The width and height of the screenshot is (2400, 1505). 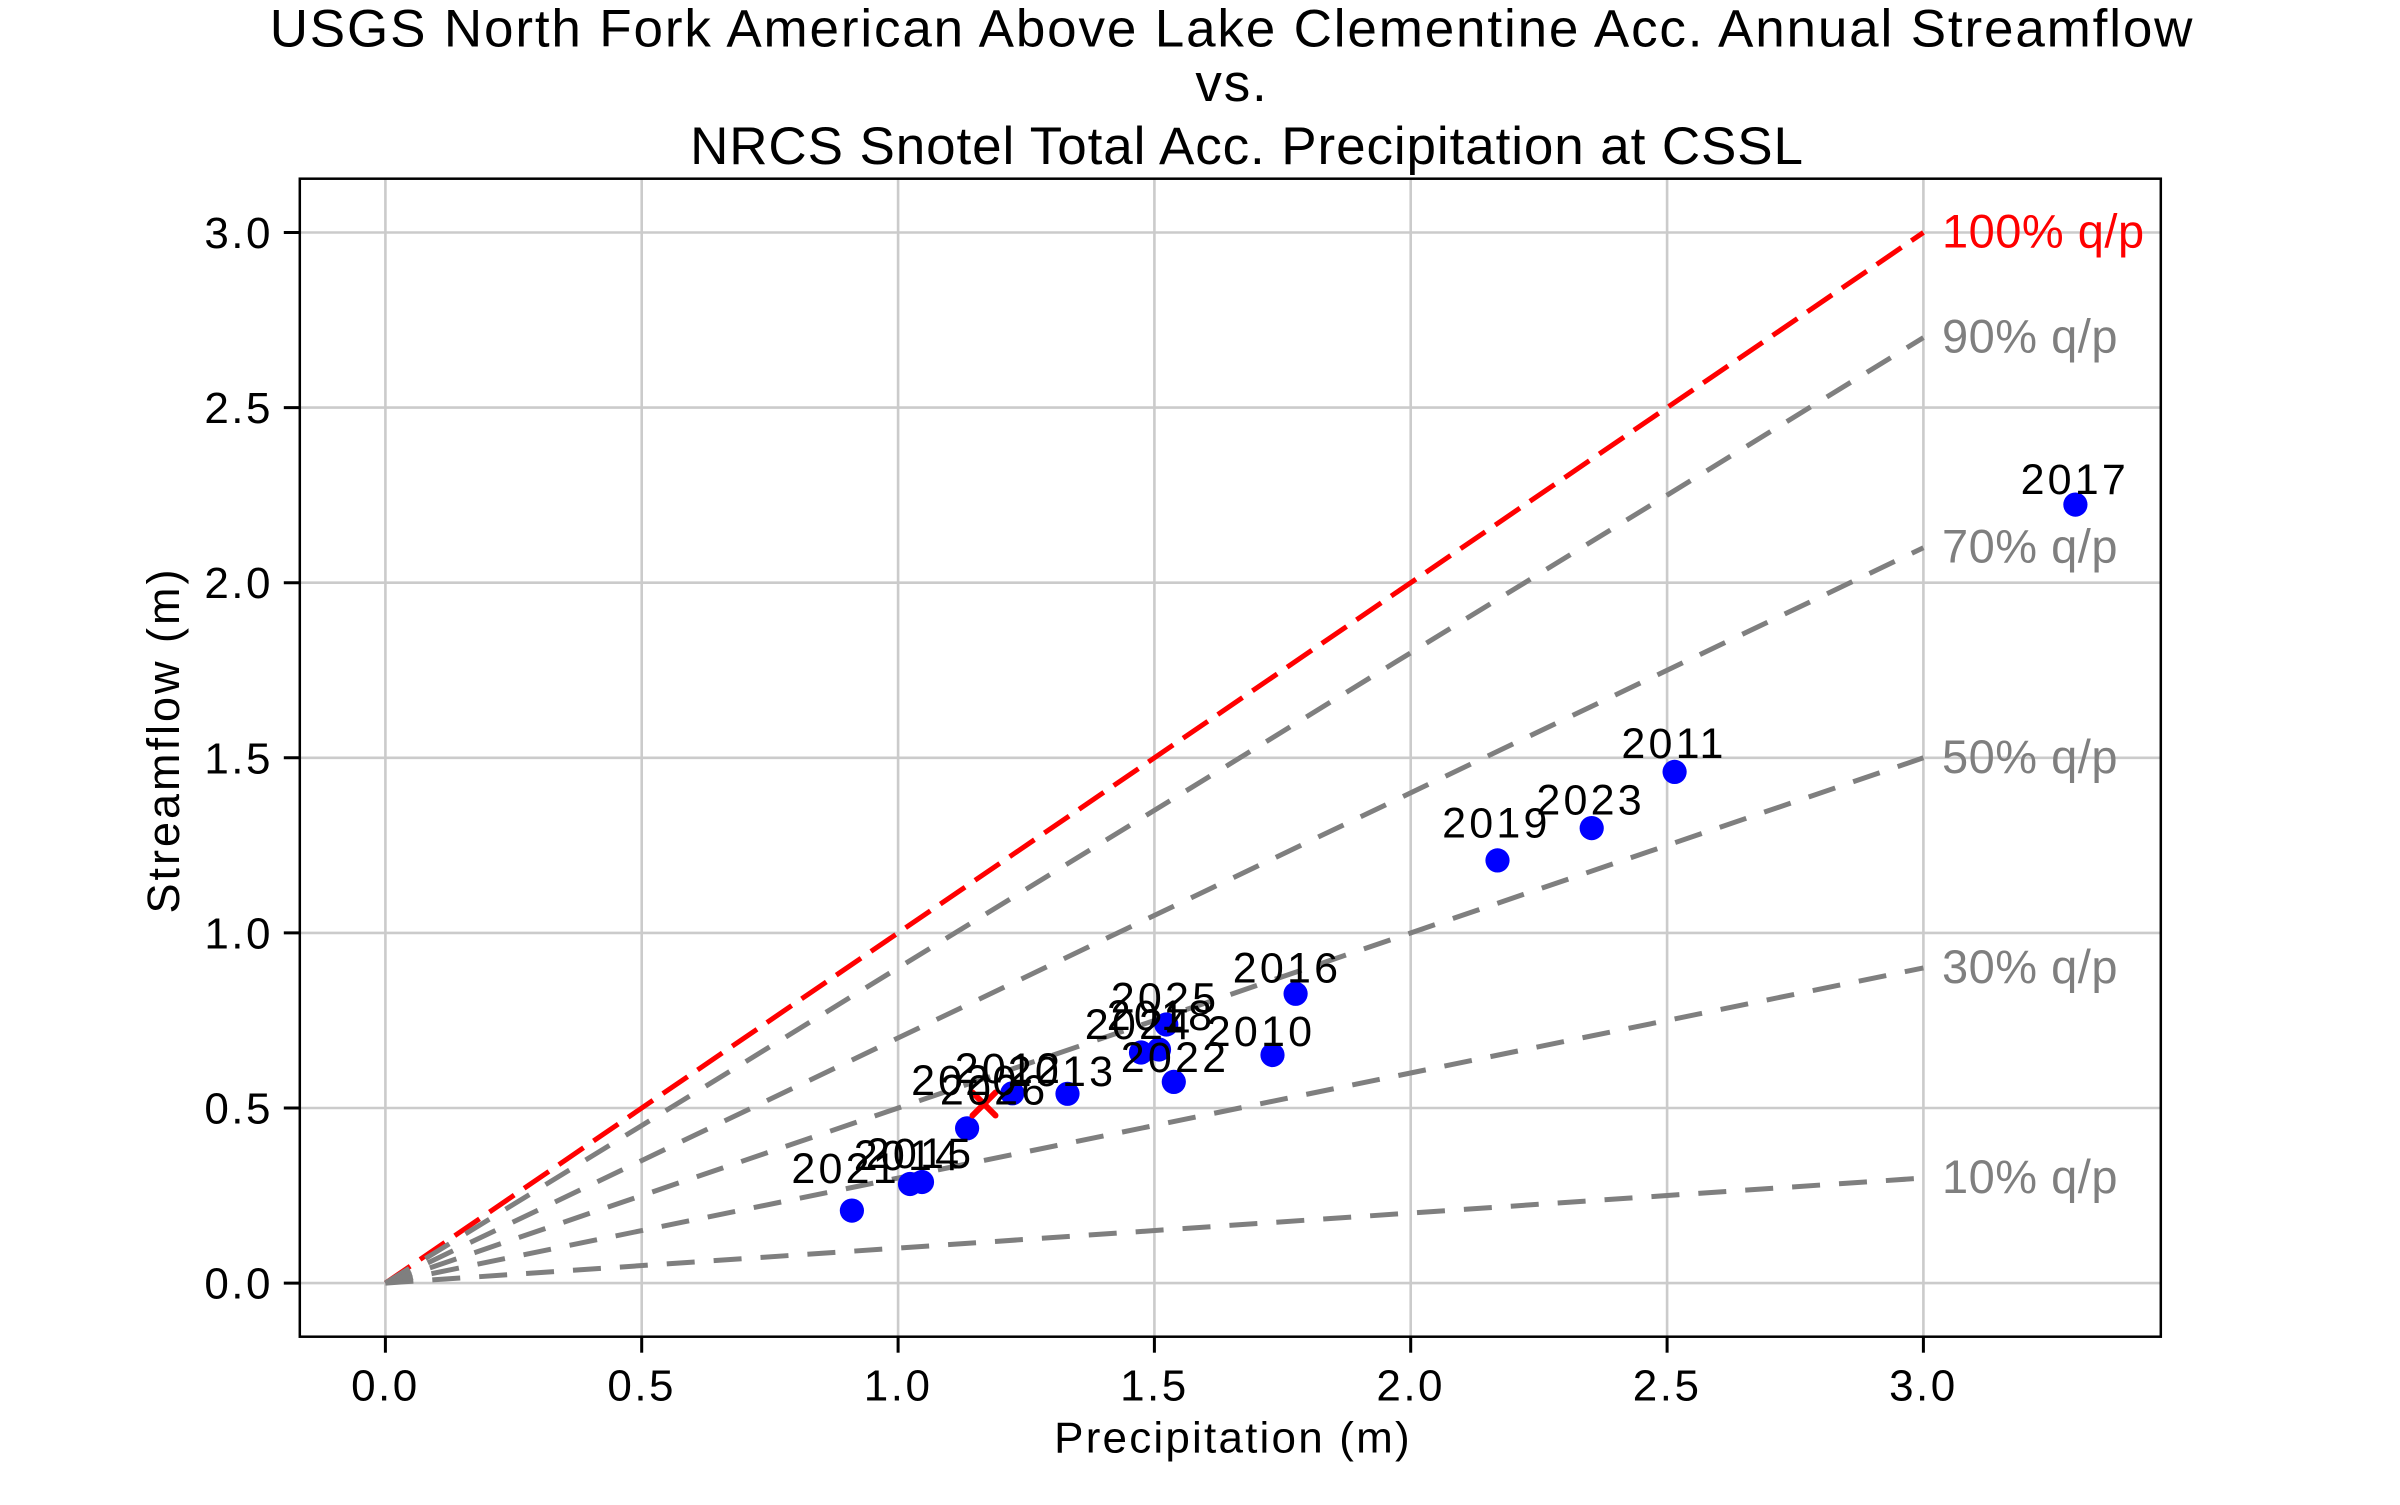 What do you see at coordinates (163, 739) in the screenshot?
I see `svg-text: Streamflow (m)` at bounding box center [163, 739].